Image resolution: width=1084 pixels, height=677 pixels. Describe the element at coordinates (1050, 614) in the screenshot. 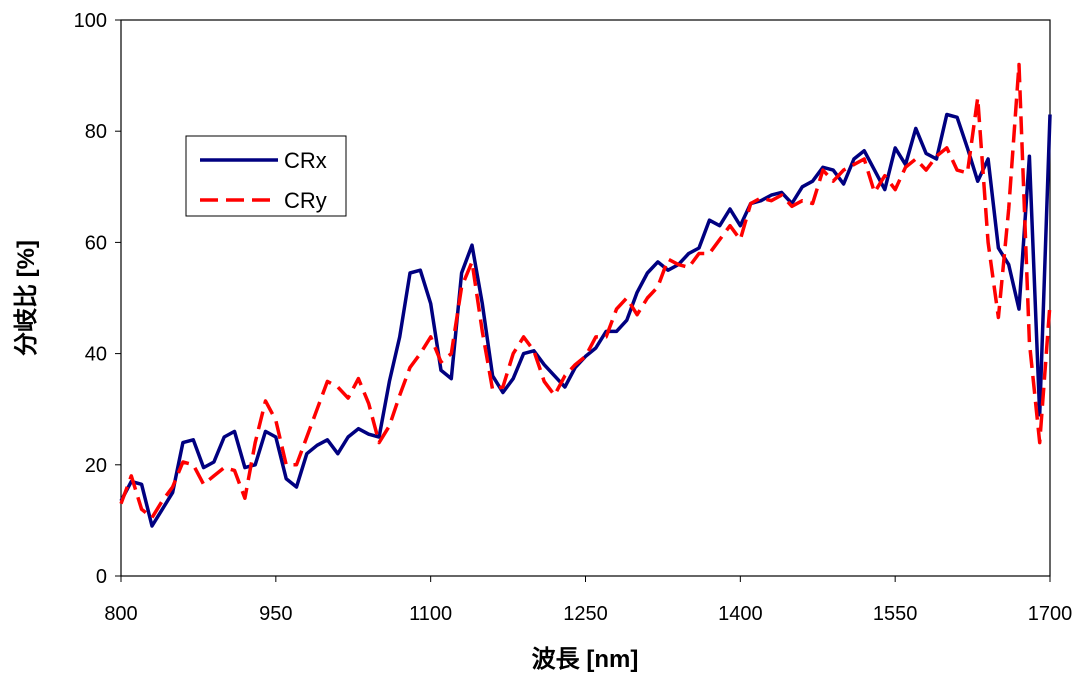

I see `x-tick-label: 1700` at that location.